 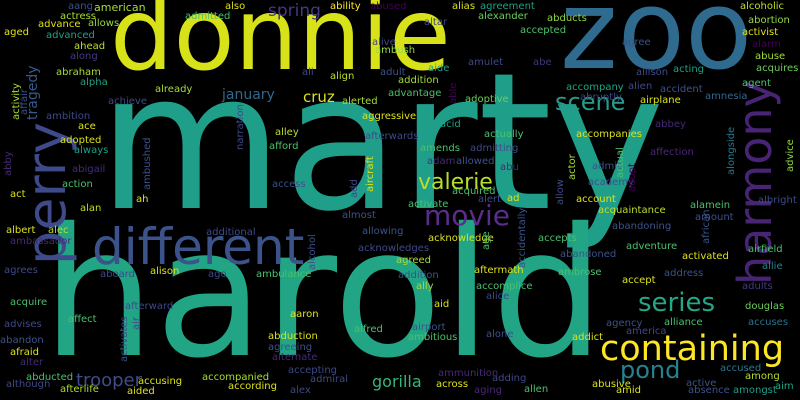 What do you see at coordinates (77, 184) in the screenshot?
I see `word-action: action` at bounding box center [77, 184].